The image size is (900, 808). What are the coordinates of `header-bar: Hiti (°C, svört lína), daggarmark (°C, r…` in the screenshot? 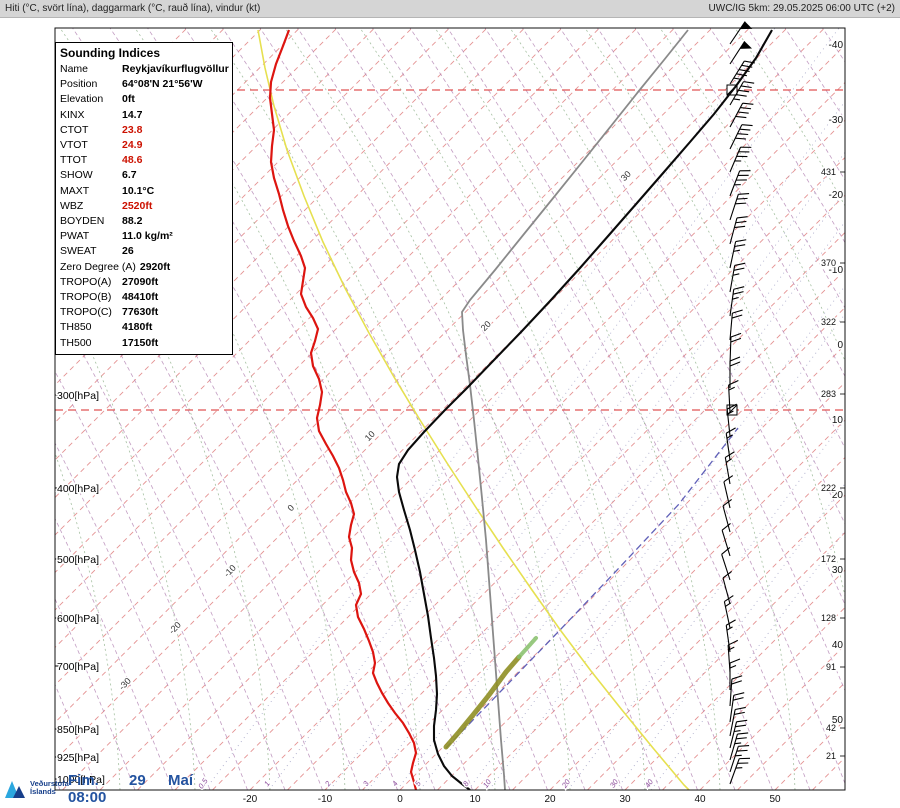 It's located at (450, 9).